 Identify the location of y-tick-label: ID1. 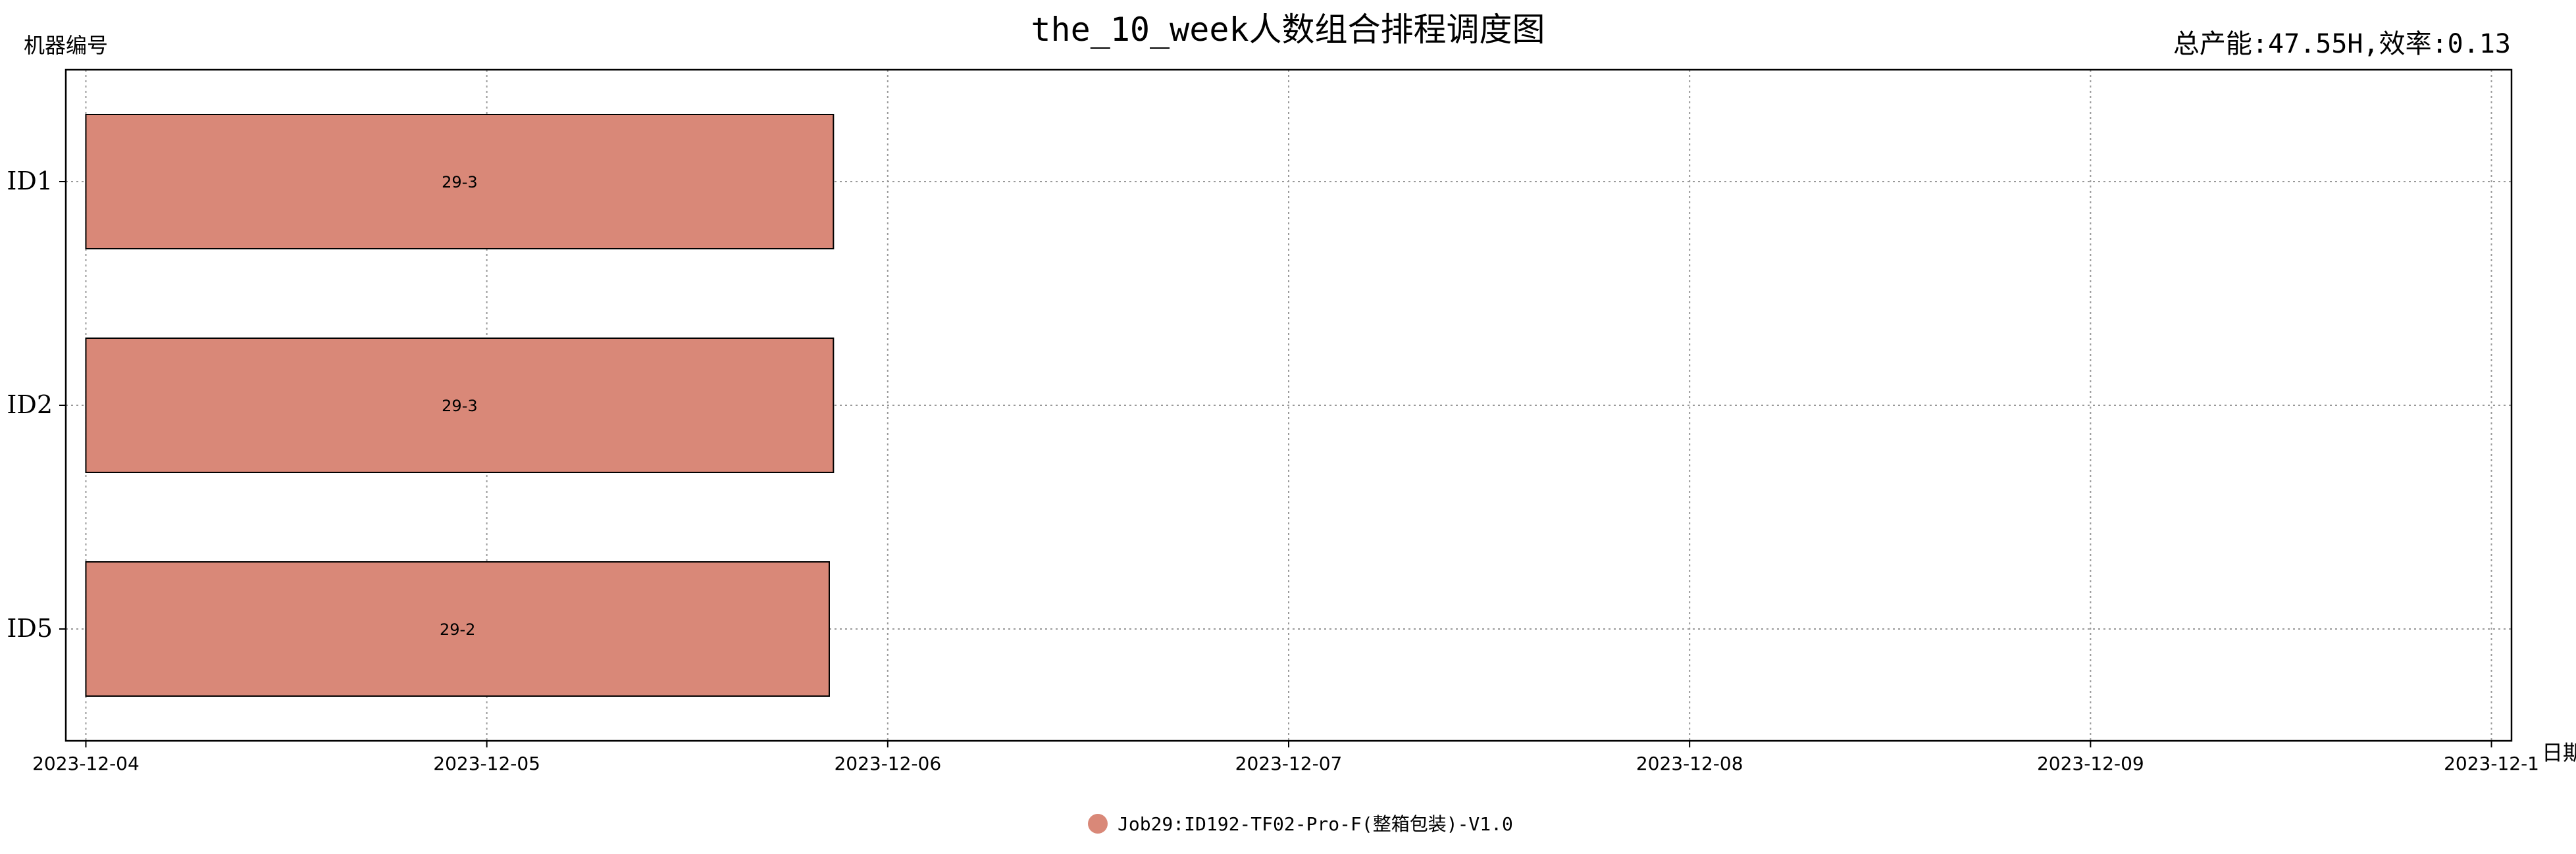
(30, 180).